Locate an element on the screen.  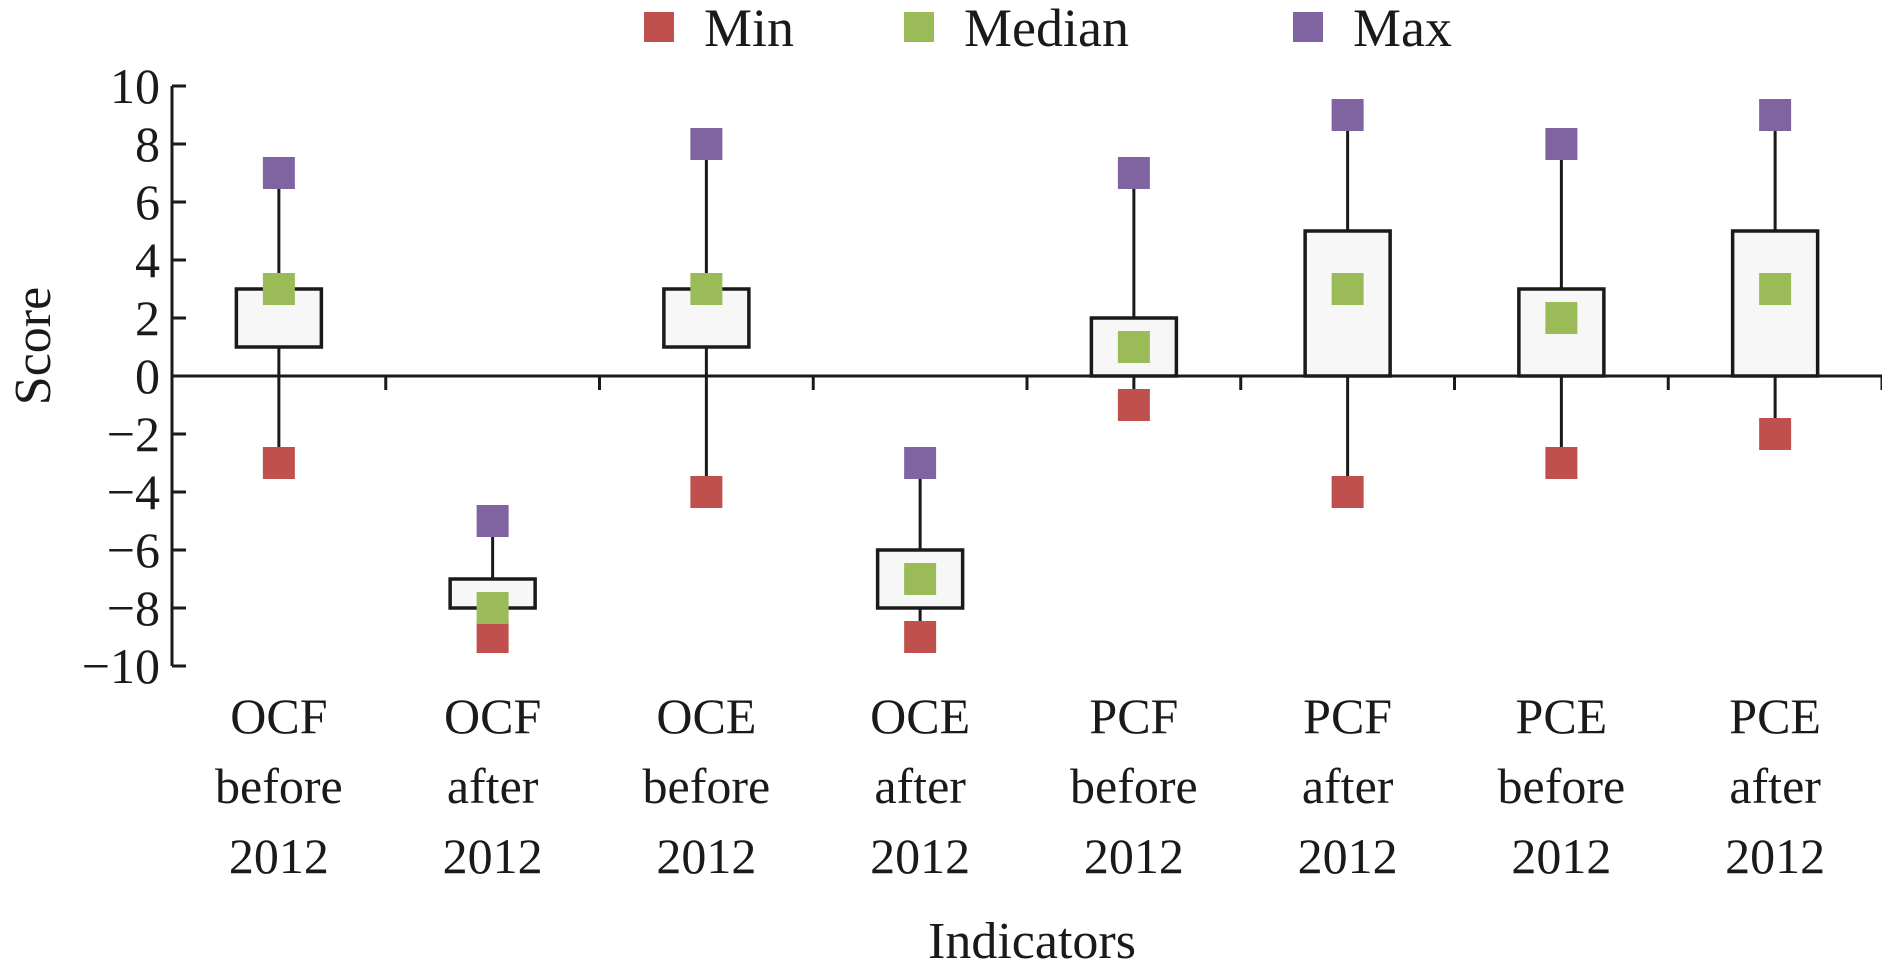
category-label: OCE before 2012 is located at coordinates (707, 786).